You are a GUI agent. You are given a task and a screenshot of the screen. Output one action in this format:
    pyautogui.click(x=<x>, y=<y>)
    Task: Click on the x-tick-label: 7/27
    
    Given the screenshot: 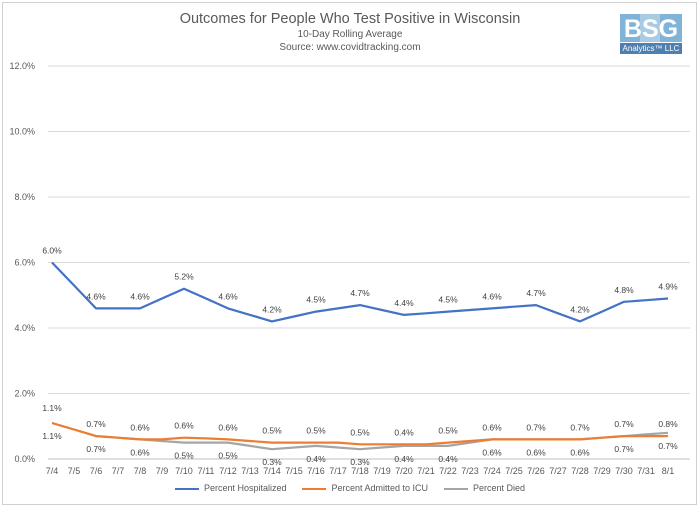 What is the action you would take?
    pyautogui.click(x=558, y=471)
    